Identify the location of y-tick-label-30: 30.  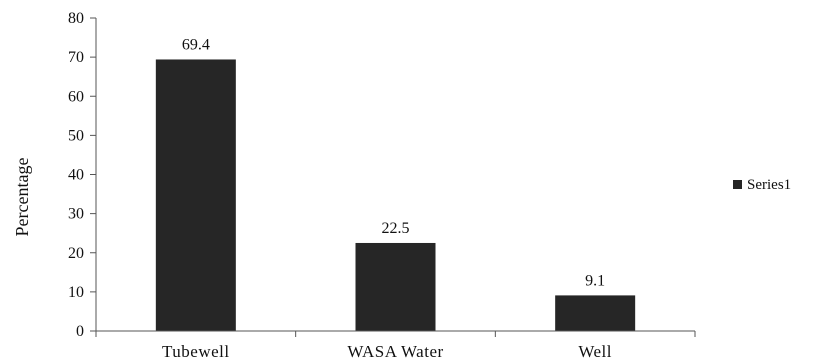
(76, 214).